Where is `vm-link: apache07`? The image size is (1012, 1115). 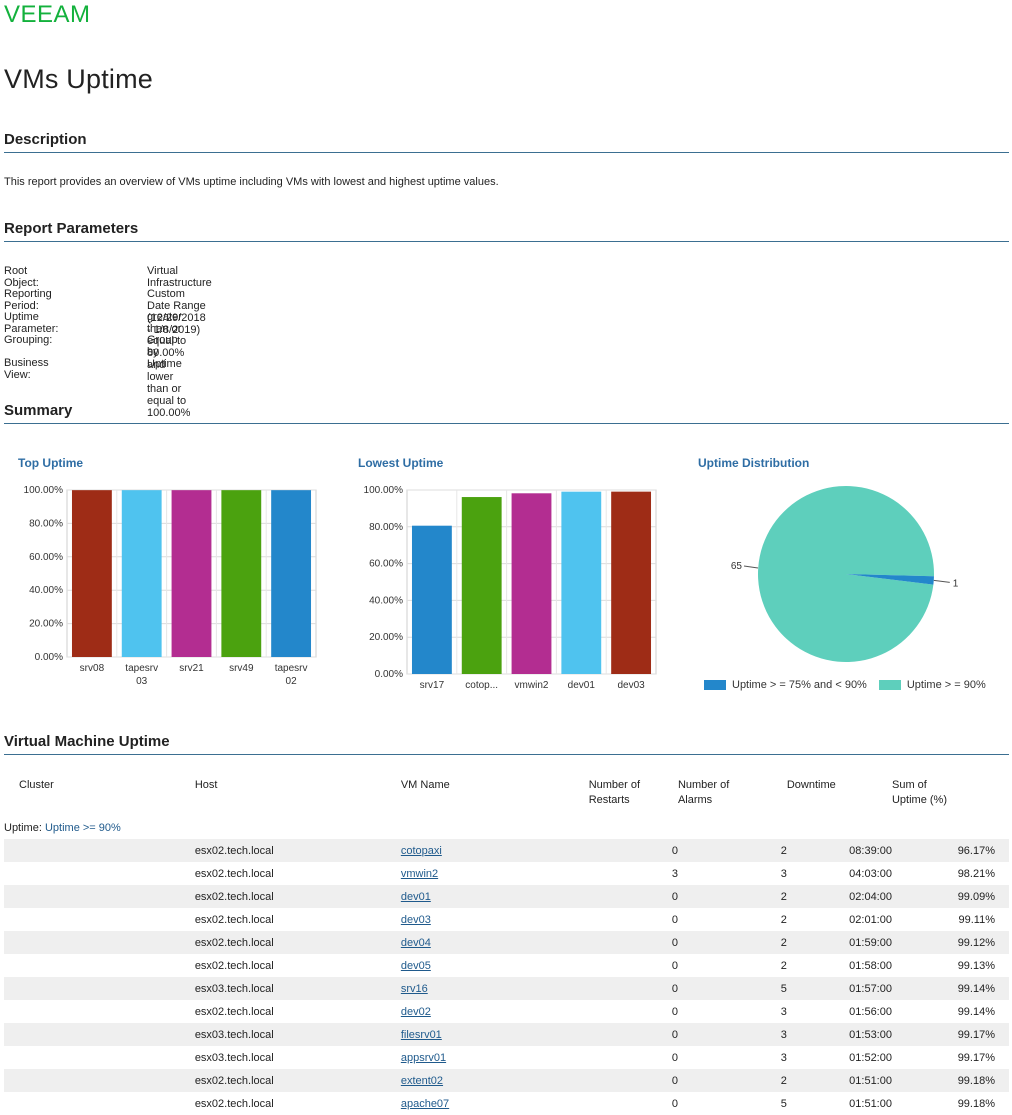 vm-link: apache07 is located at coordinates (425, 1103).